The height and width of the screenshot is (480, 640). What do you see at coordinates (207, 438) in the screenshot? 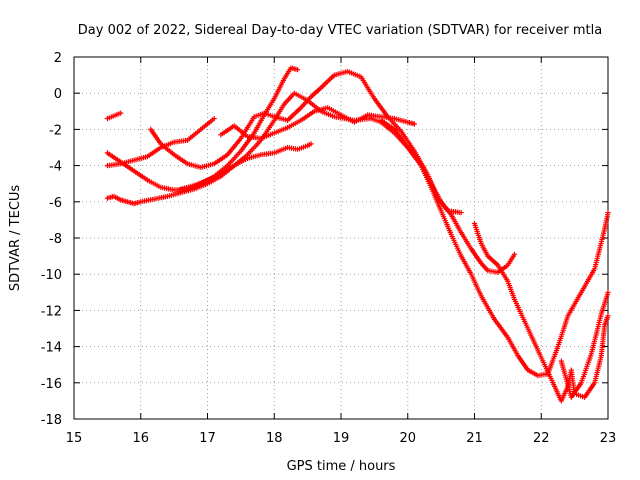
I see `x-tick-label: 17` at bounding box center [207, 438].